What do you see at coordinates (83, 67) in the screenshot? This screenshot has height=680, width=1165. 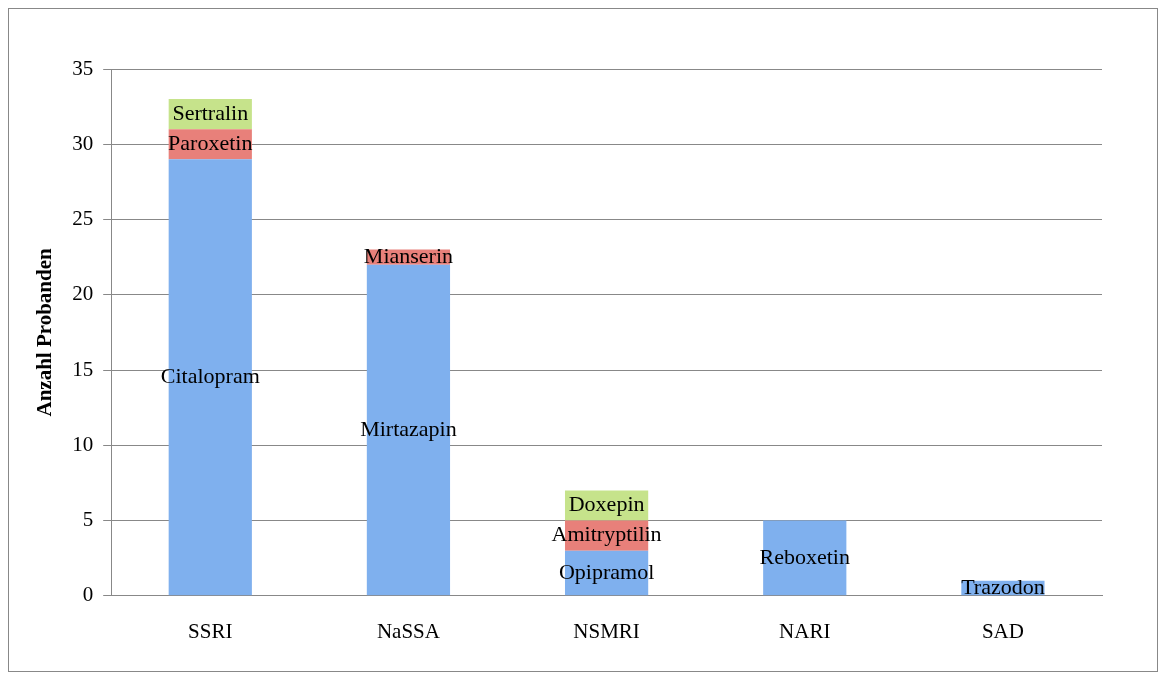 I see `y-tick-label: 35` at bounding box center [83, 67].